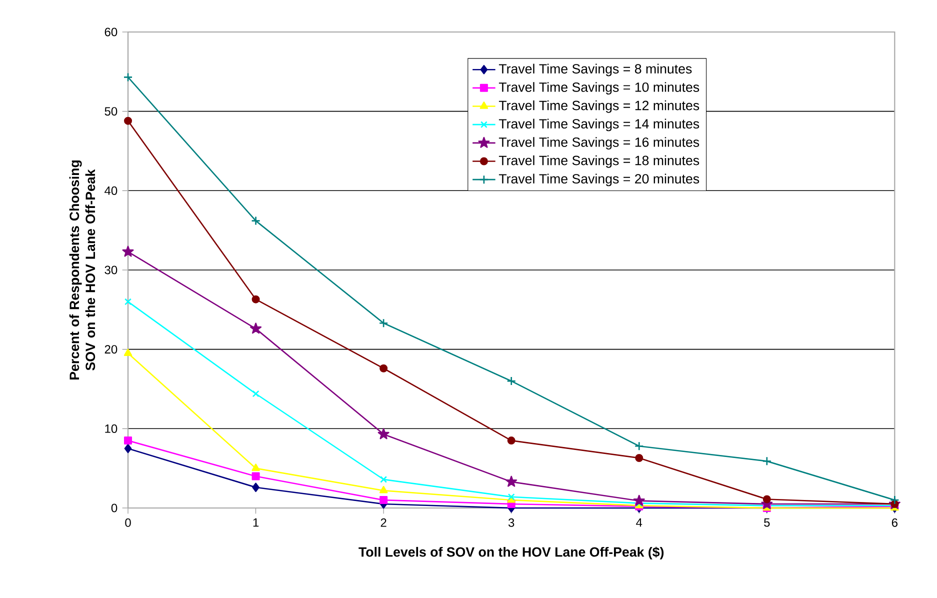 This screenshot has height=598, width=937. What do you see at coordinates (767, 522) in the screenshot?
I see `x-tick-label: 5` at bounding box center [767, 522].